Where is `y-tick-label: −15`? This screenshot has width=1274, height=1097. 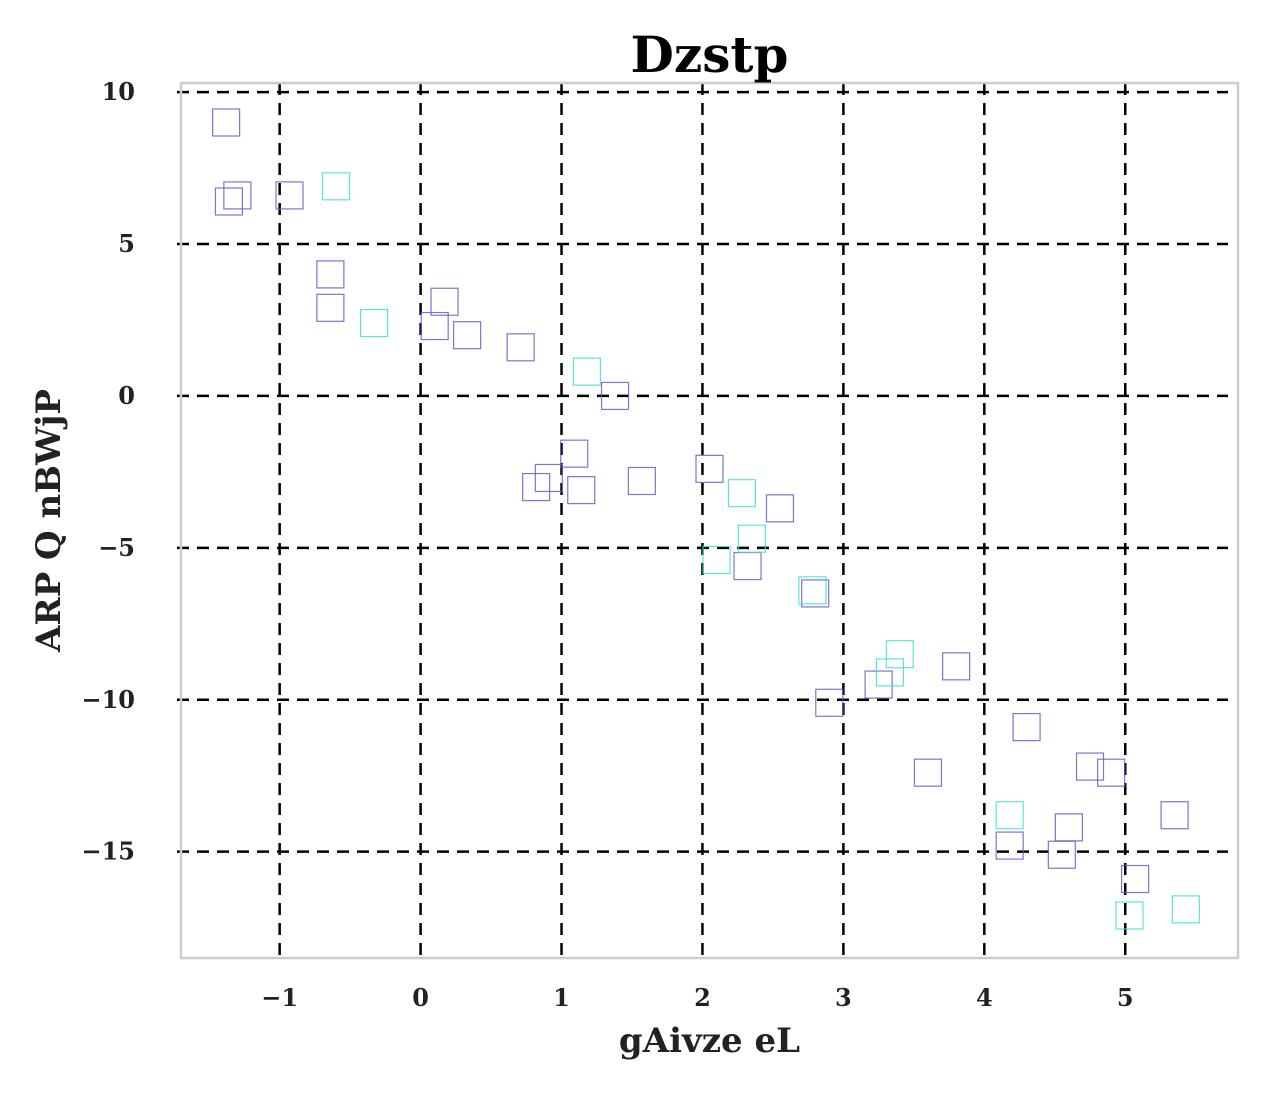
y-tick-label: −15 is located at coordinates (108, 851).